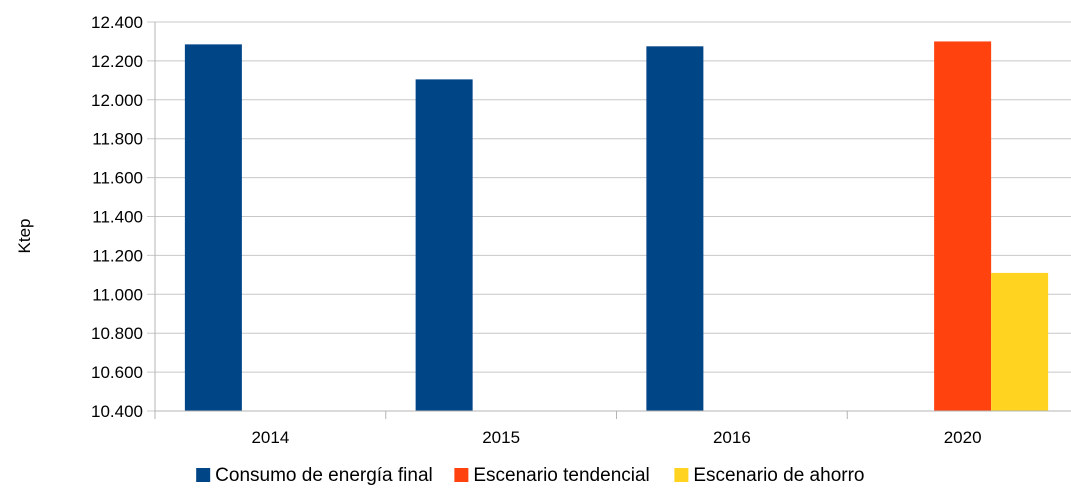  I want to click on y-tick-label: 11.400, so click(117, 217).